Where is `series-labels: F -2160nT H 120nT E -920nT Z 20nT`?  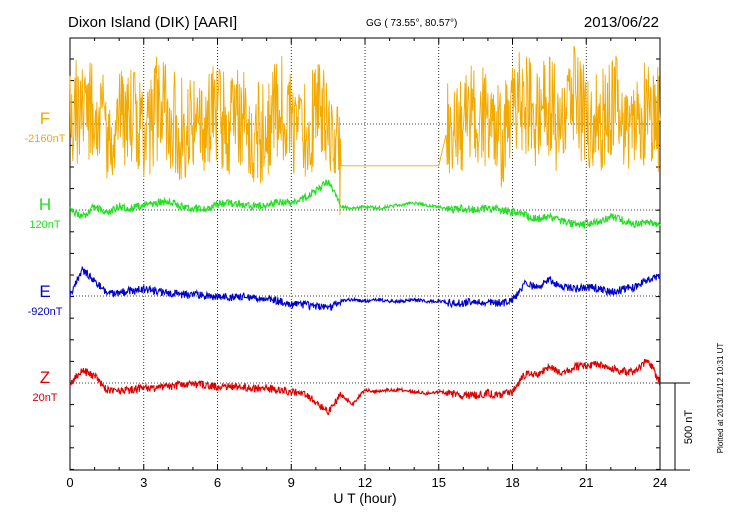 series-labels: F -2160nT H 120nT E -920nT Z 20nT is located at coordinates (45, 256).